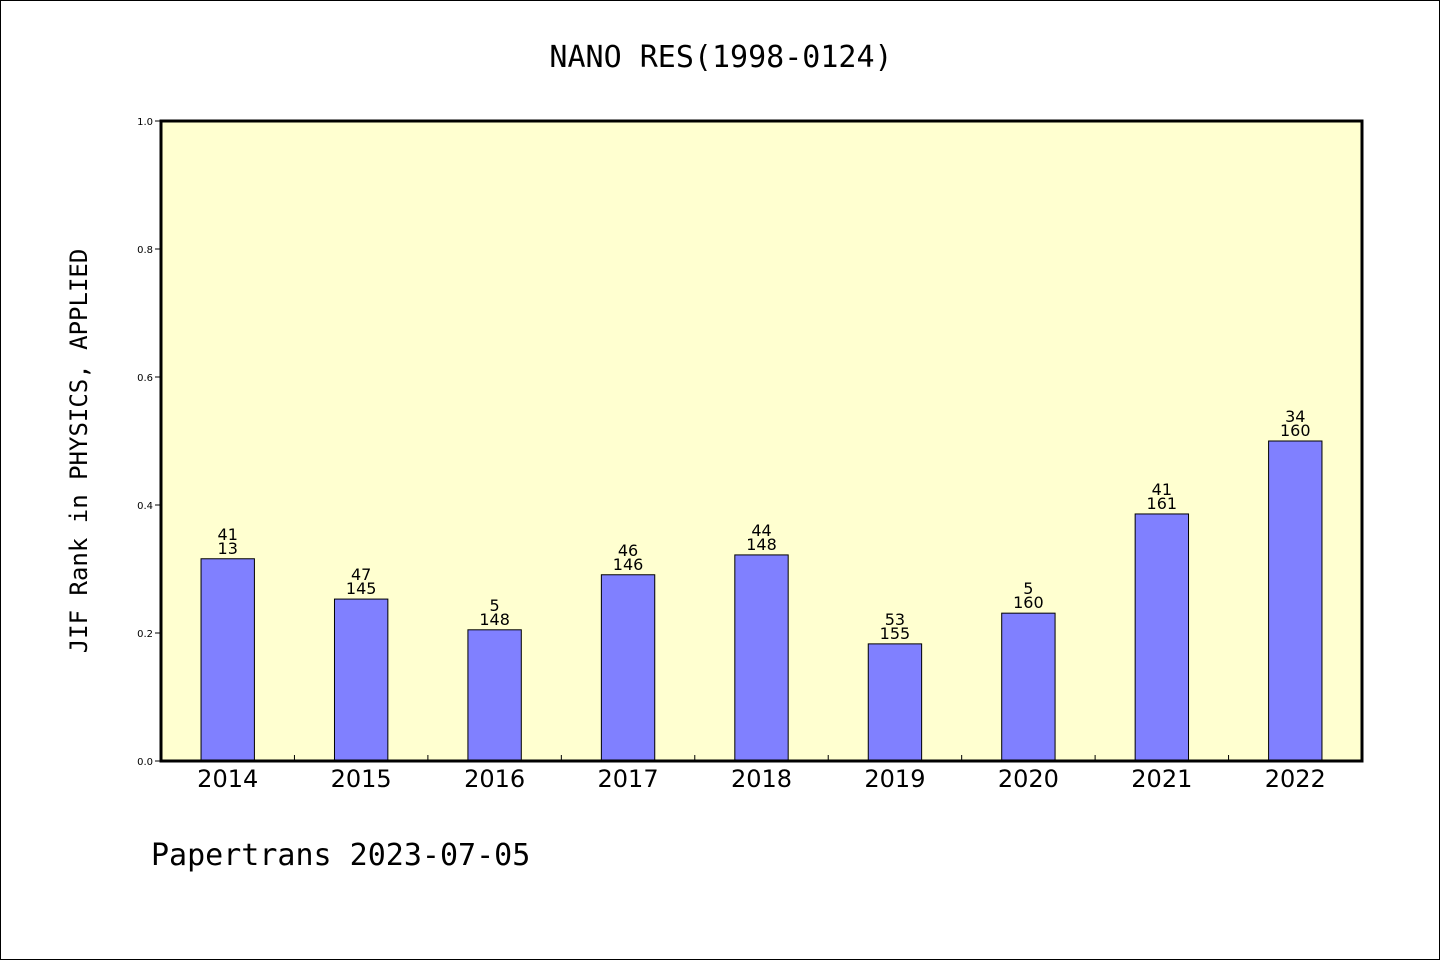  I want to click on y-tick-label: 0.2, so click(145, 634).